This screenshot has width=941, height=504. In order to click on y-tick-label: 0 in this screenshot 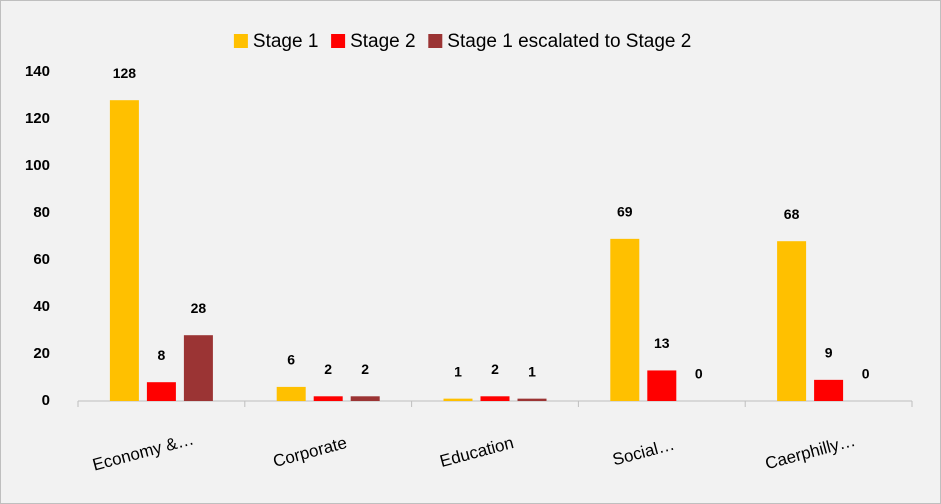, I will do `click(46, 400)`.